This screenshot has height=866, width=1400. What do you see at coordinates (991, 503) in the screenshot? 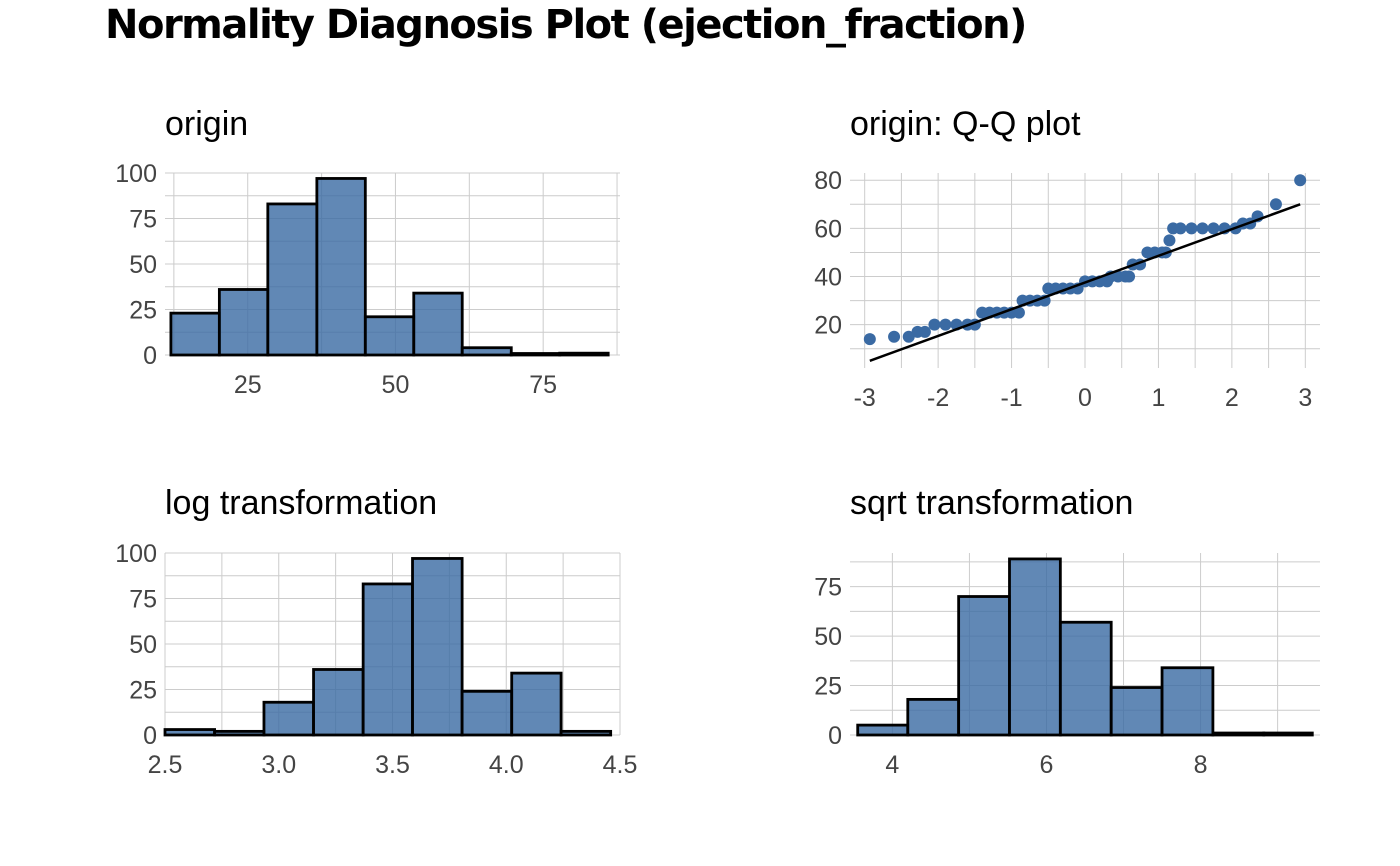
I see `panel-title-sqrt: sqrt transformation` at bounding box center [991, 503].